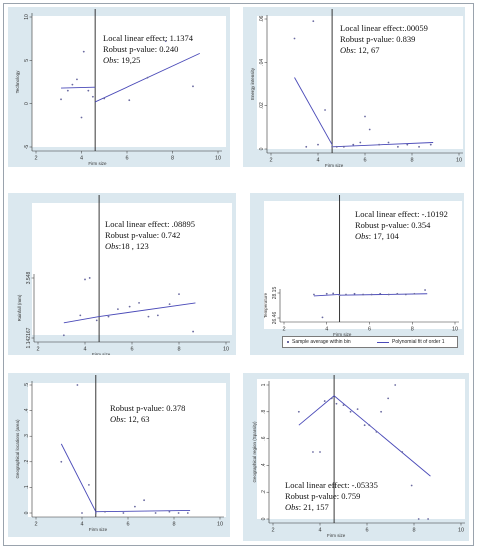 This screenshot has width=479, height=550. I want to click on linear-effect-label: Local linear effect: -.05335, so click(331, 485).